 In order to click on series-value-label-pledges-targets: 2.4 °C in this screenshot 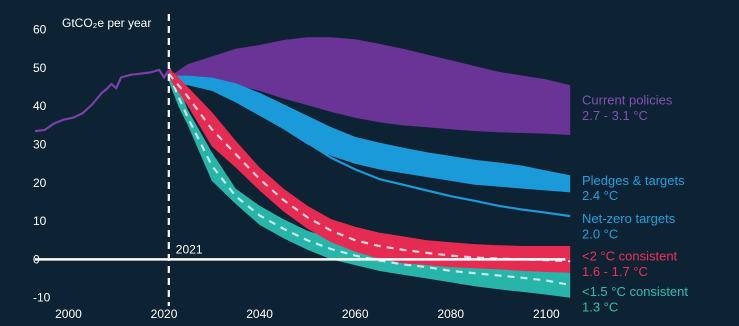, I will do `click(600, 195)`.